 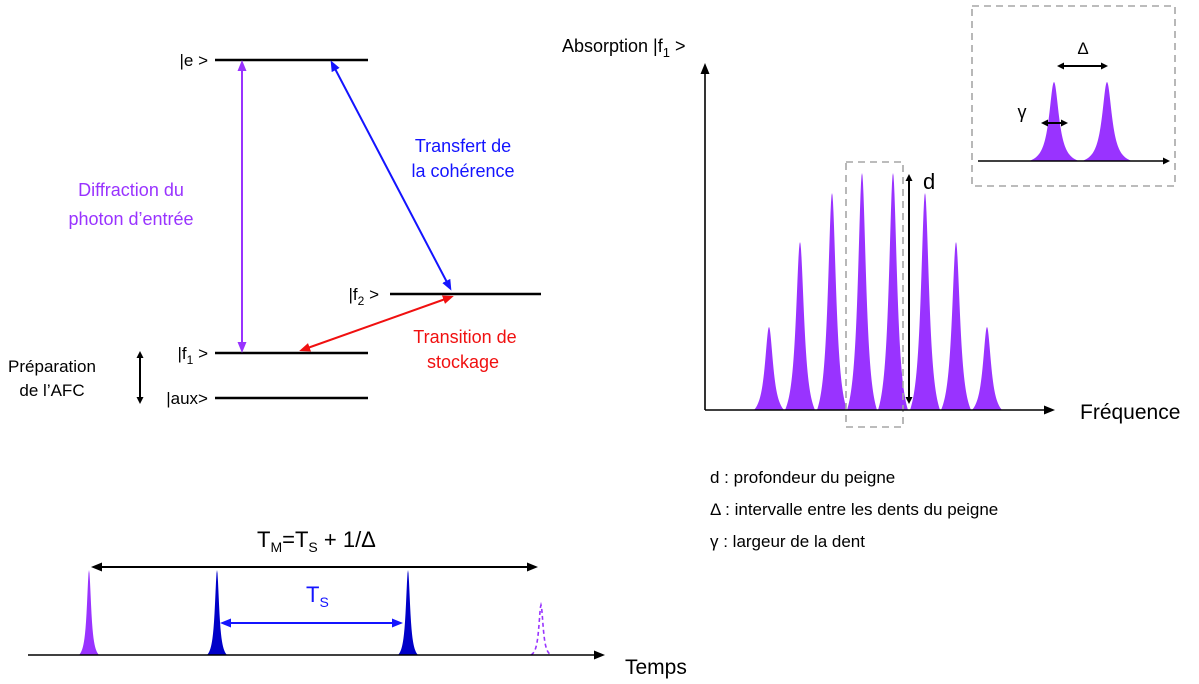 I want to click on legend-width: γ : largeur de la dent, so click(x=787, y=541).